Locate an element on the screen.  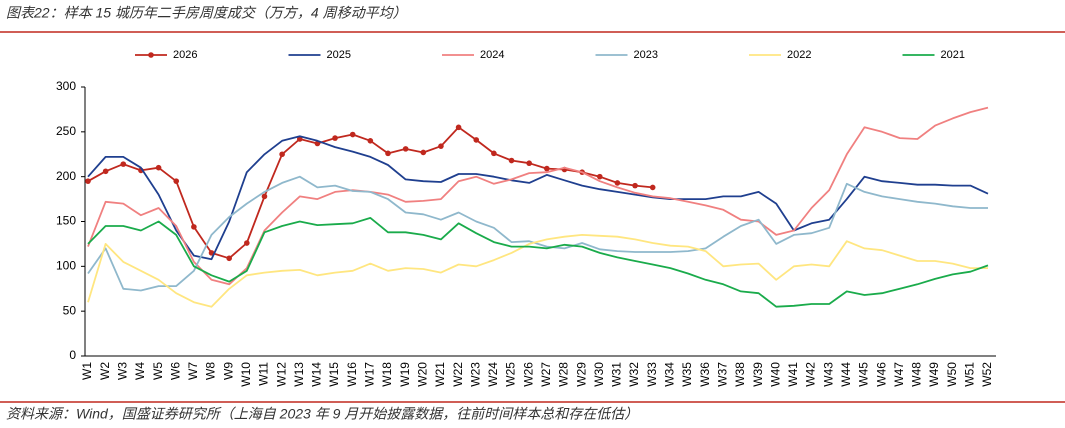
x-tick-label: W39 is located at coordinates (758, 374).